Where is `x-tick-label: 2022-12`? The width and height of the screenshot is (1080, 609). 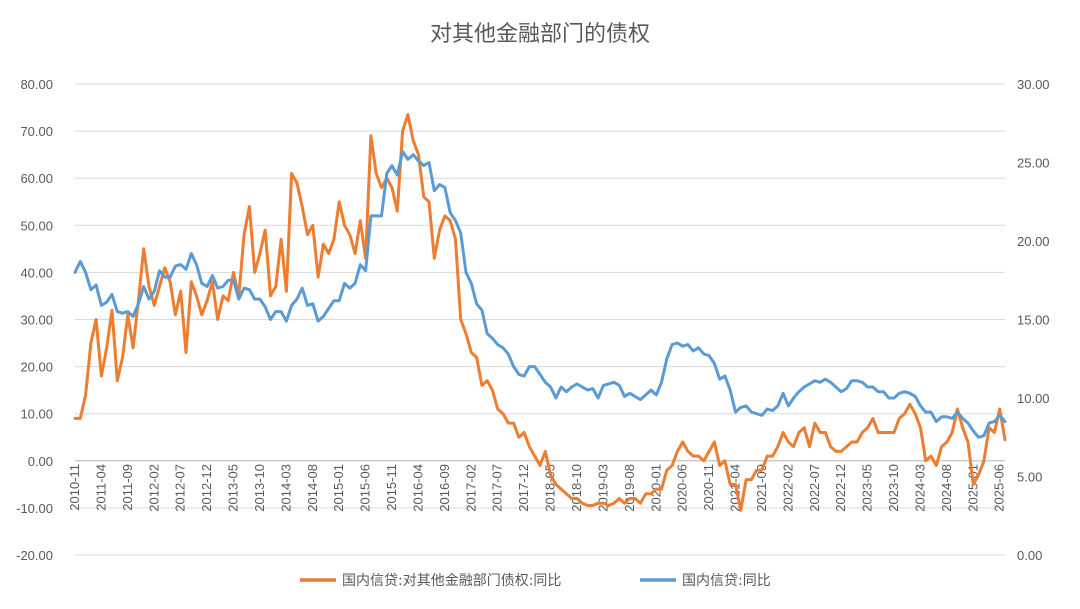 x-tick-label: 2022-12 is located at coordinates (840, 488).